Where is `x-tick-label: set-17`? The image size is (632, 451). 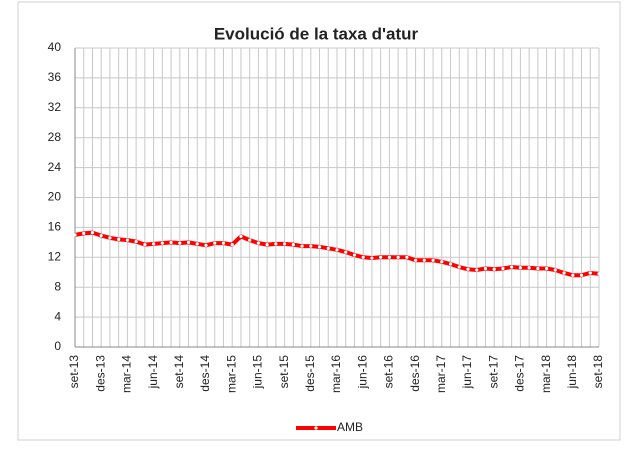 x-tick-label: set-17 is located at coordinates (493, 372).